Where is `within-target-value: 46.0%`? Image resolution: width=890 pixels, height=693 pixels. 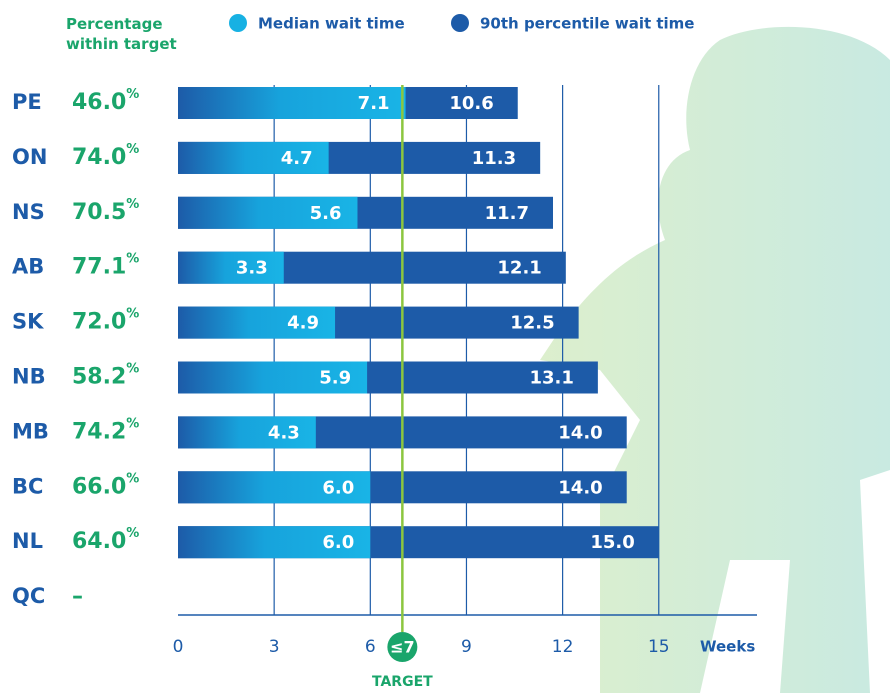
within-target-value: 46.0% is located at coordinates (105, 101).